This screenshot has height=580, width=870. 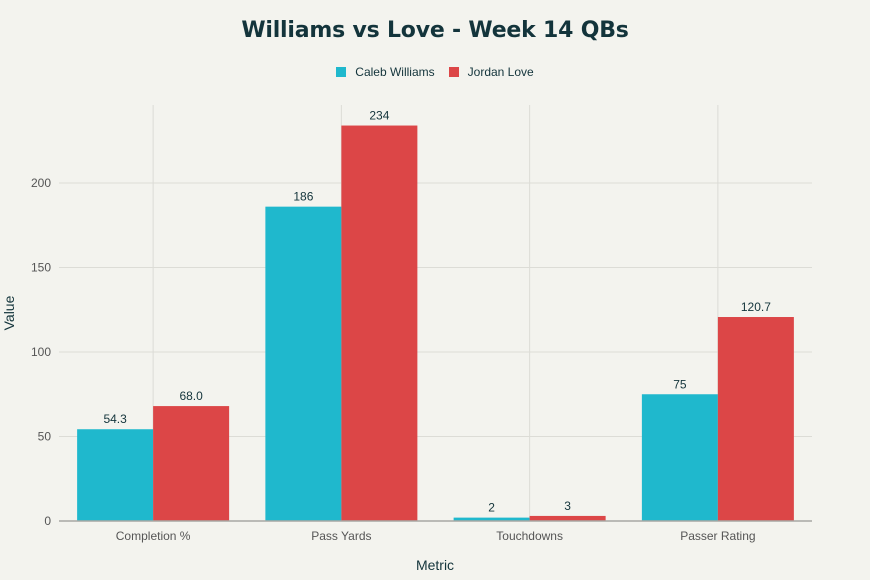 I want to click on x-tick-label: Passer Rating, so click(x=717, y=536).